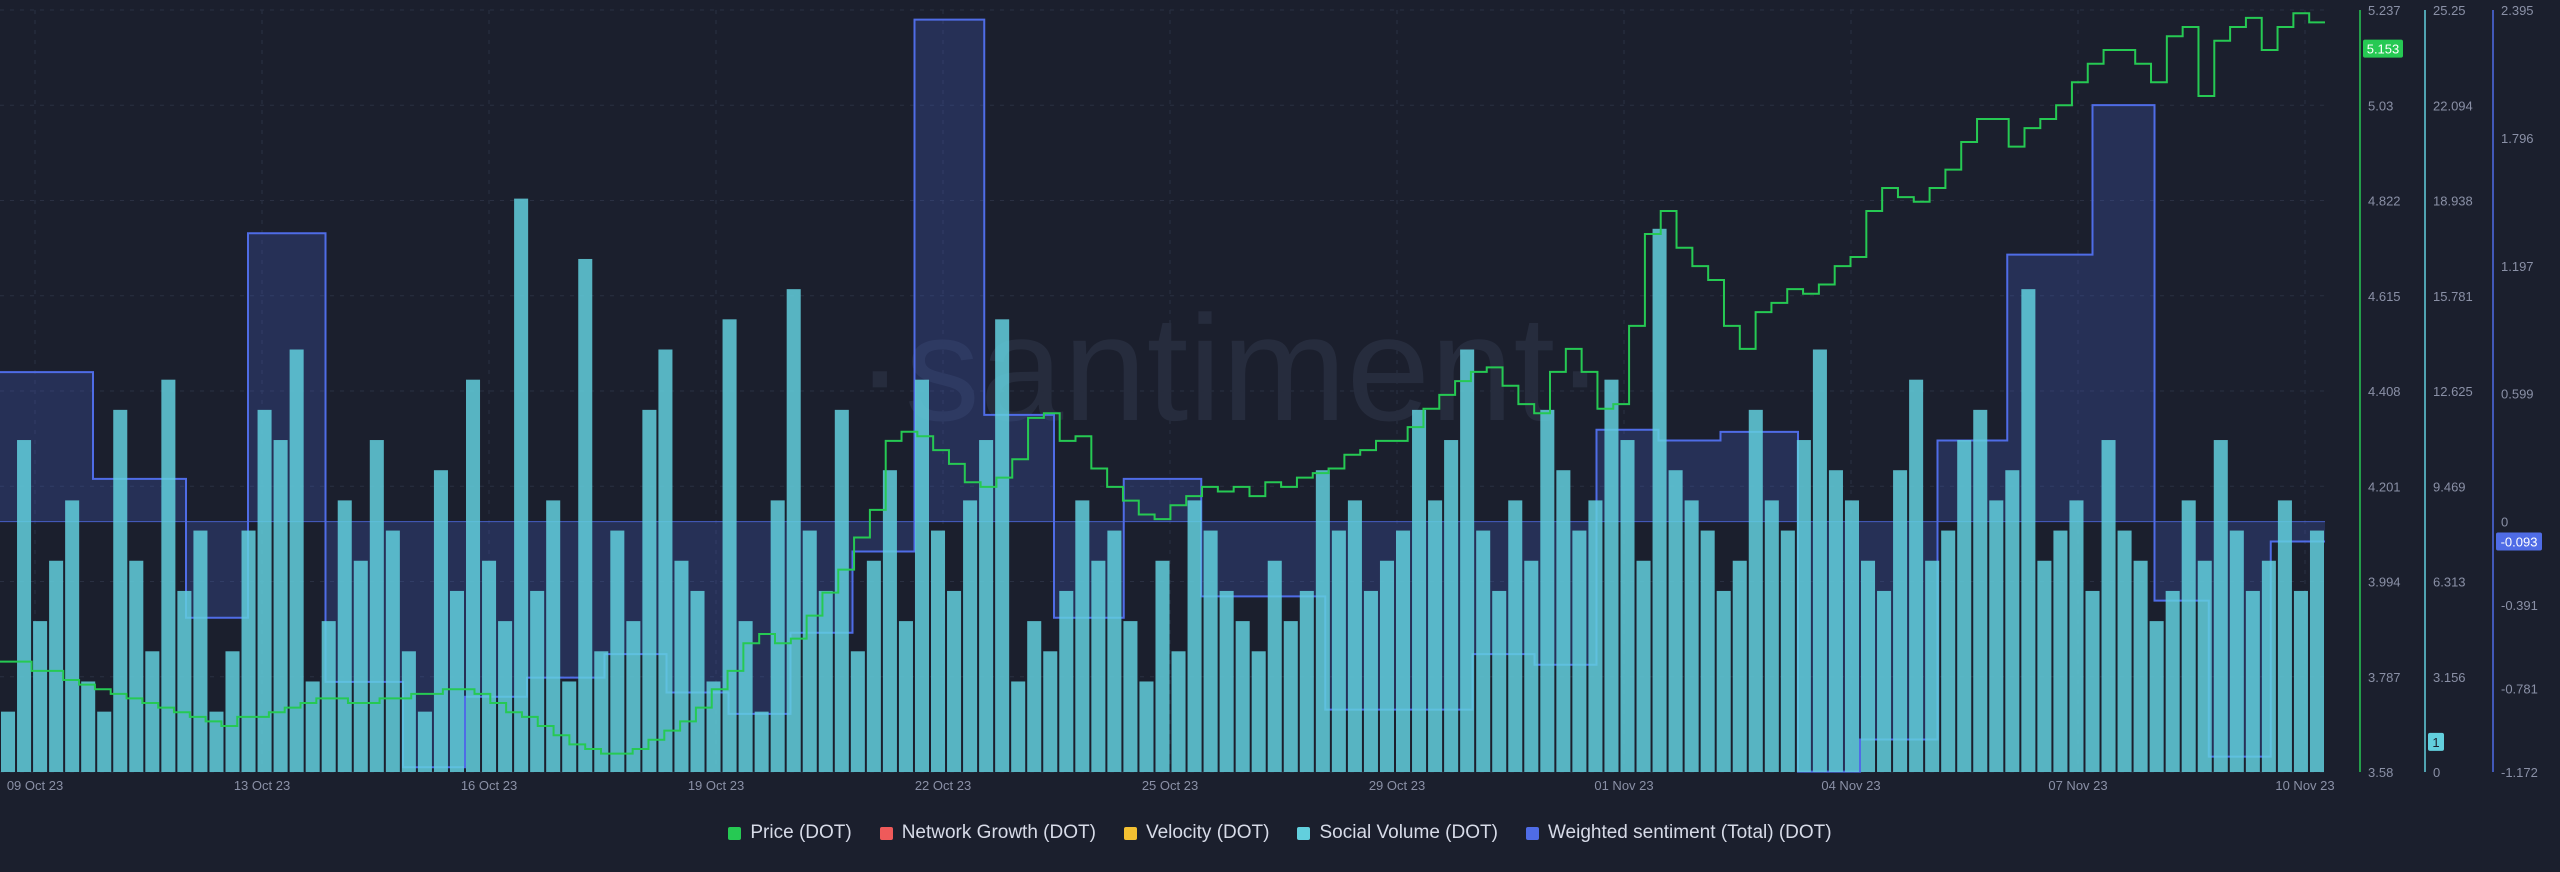  What do you see at coordinates (2517, 394) in the screenshot?
I see `sentiment-tick-label: 0.599` at bounding box center [2517, 394].